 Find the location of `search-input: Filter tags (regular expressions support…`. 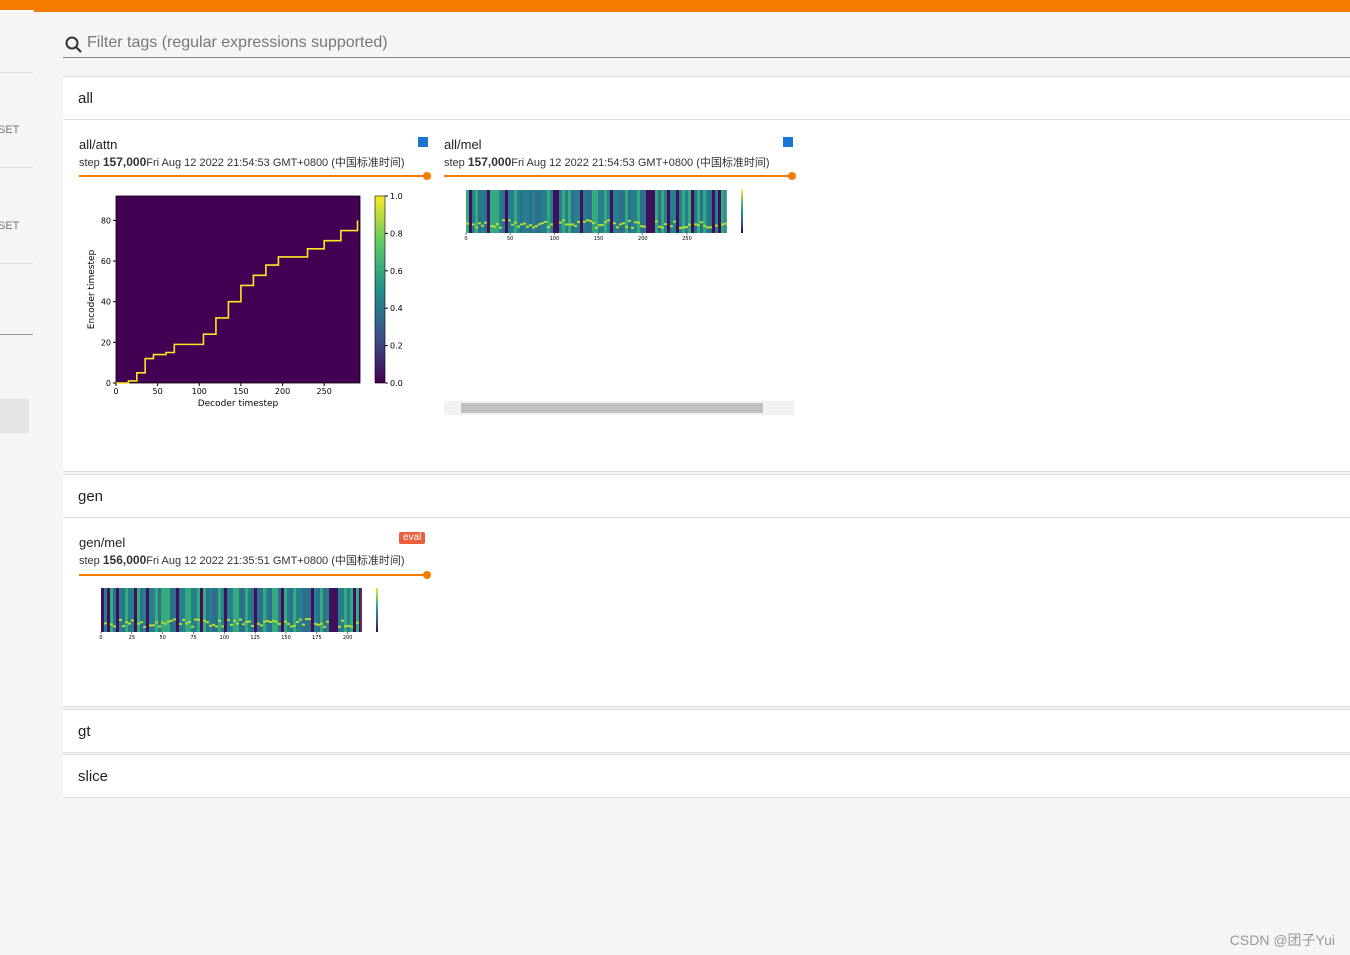

search-input: Filter tags (regular expressions support… is located at coordinates (237, 42).